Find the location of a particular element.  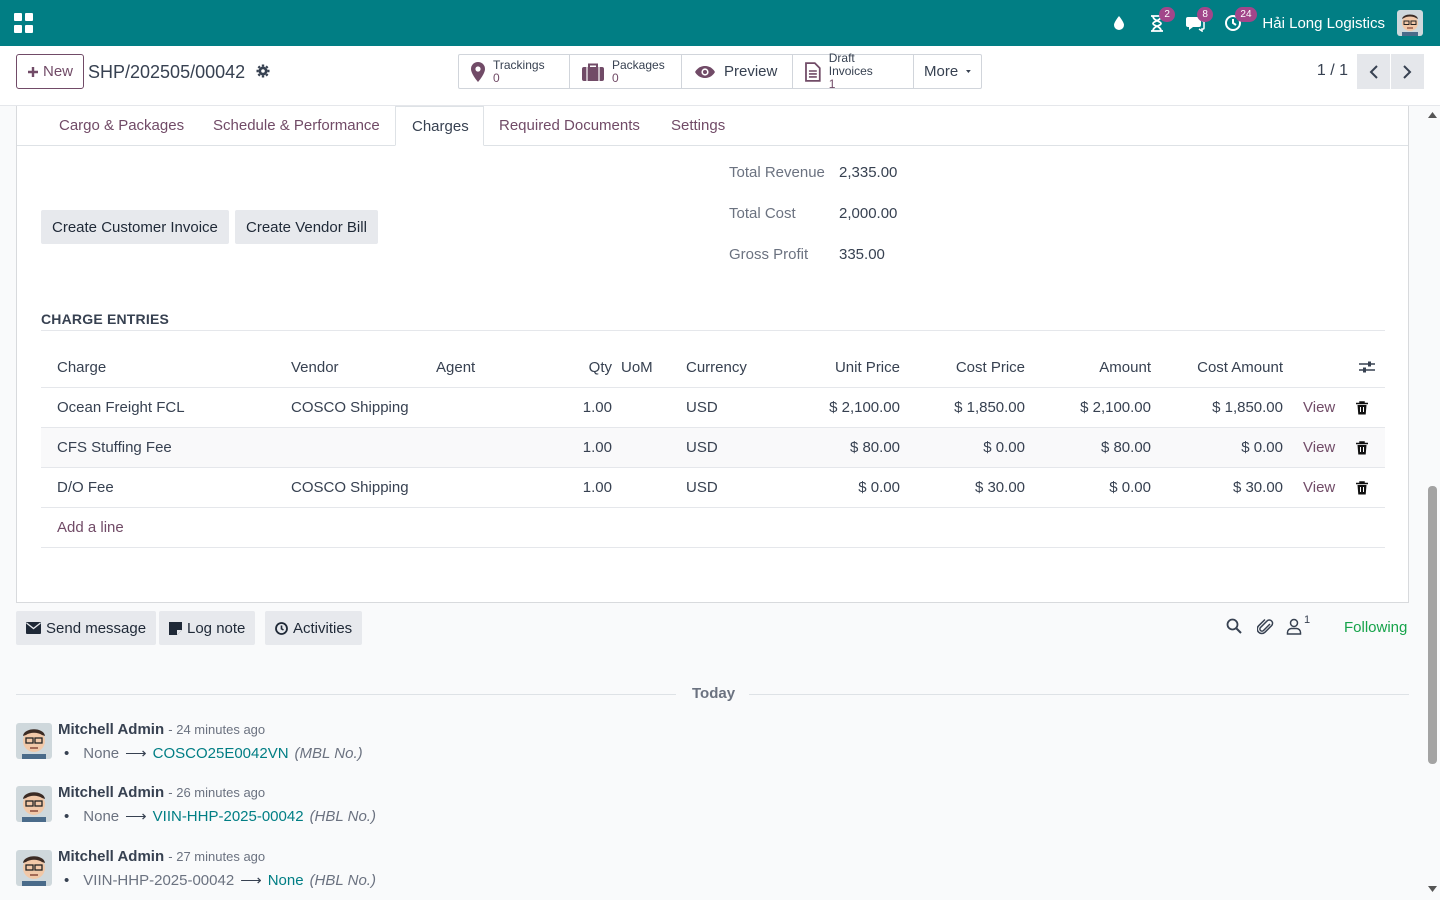

paperclip-icon is located at coordinates (1265, 629).